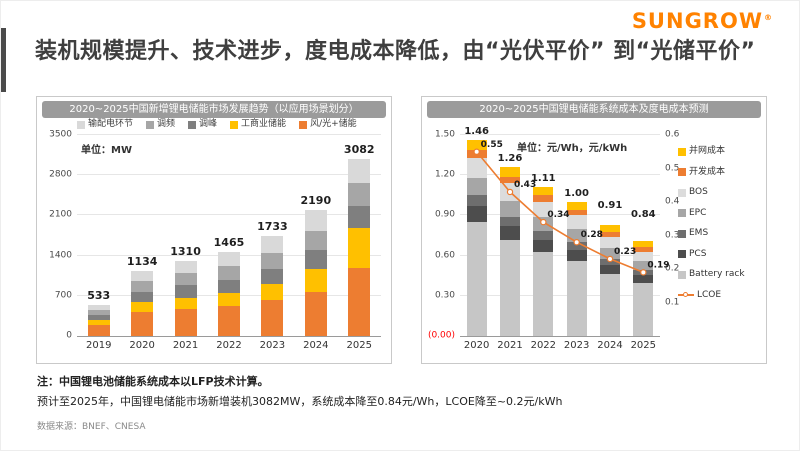  I want to click on bar-column: 1.11 2022, so click(543, 243).